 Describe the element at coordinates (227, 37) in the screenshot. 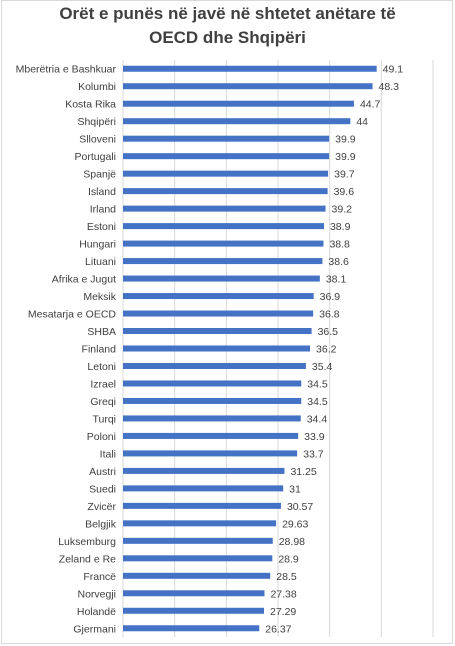

I see `chart-title-line-2: OECD dhe Shqipëri` at that location.